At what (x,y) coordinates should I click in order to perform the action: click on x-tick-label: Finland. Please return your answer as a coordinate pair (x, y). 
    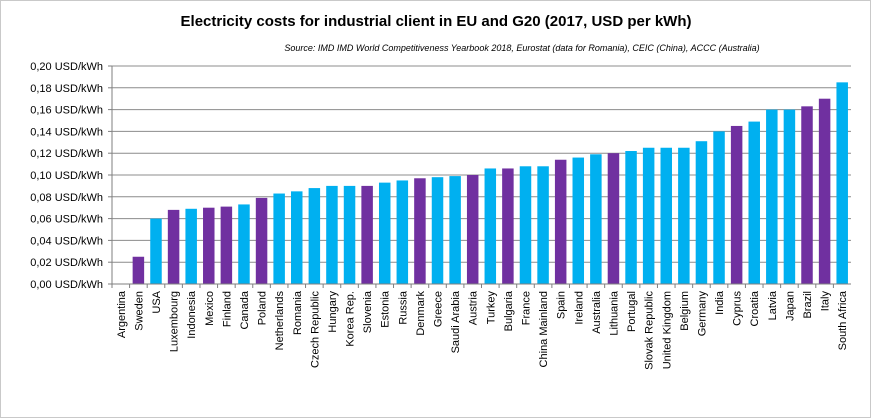
    Looking at the image, I should click on (227, 309).